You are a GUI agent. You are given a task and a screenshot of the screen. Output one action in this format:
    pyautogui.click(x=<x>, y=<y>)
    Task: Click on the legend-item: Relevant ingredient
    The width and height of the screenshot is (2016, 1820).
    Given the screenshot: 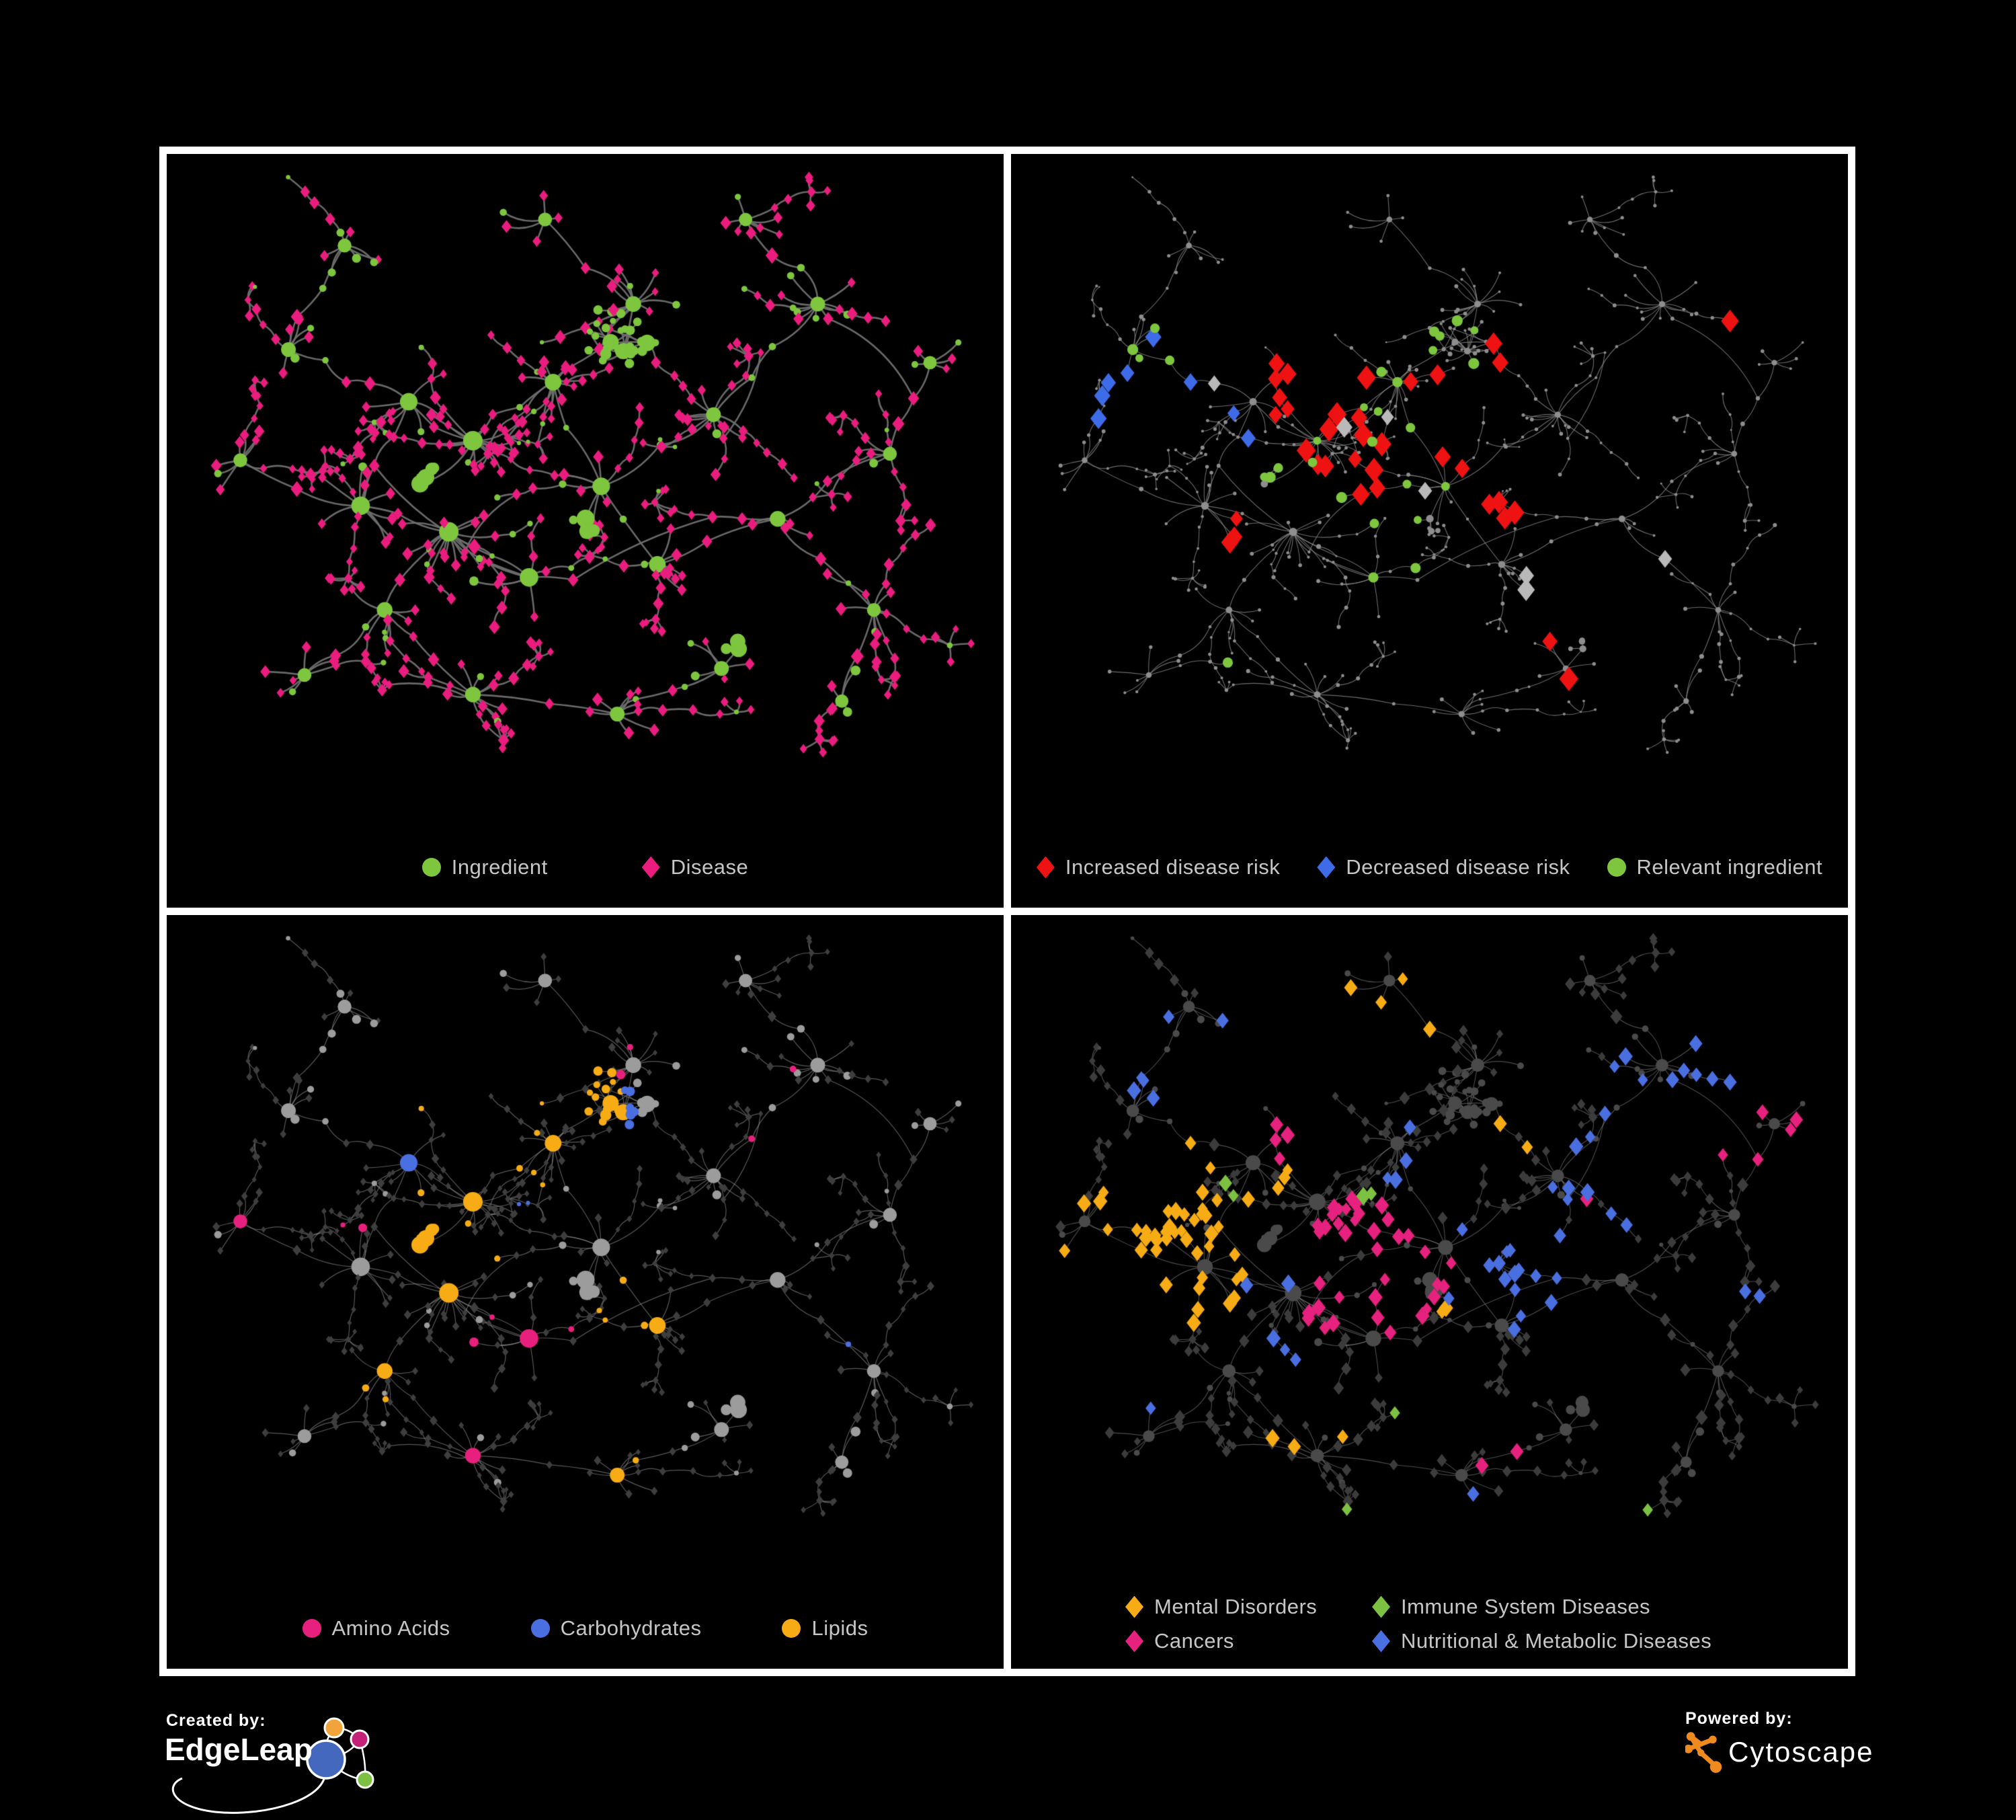 What is the action you would take?
    pyautogui.click(x=1715, y=867)
    